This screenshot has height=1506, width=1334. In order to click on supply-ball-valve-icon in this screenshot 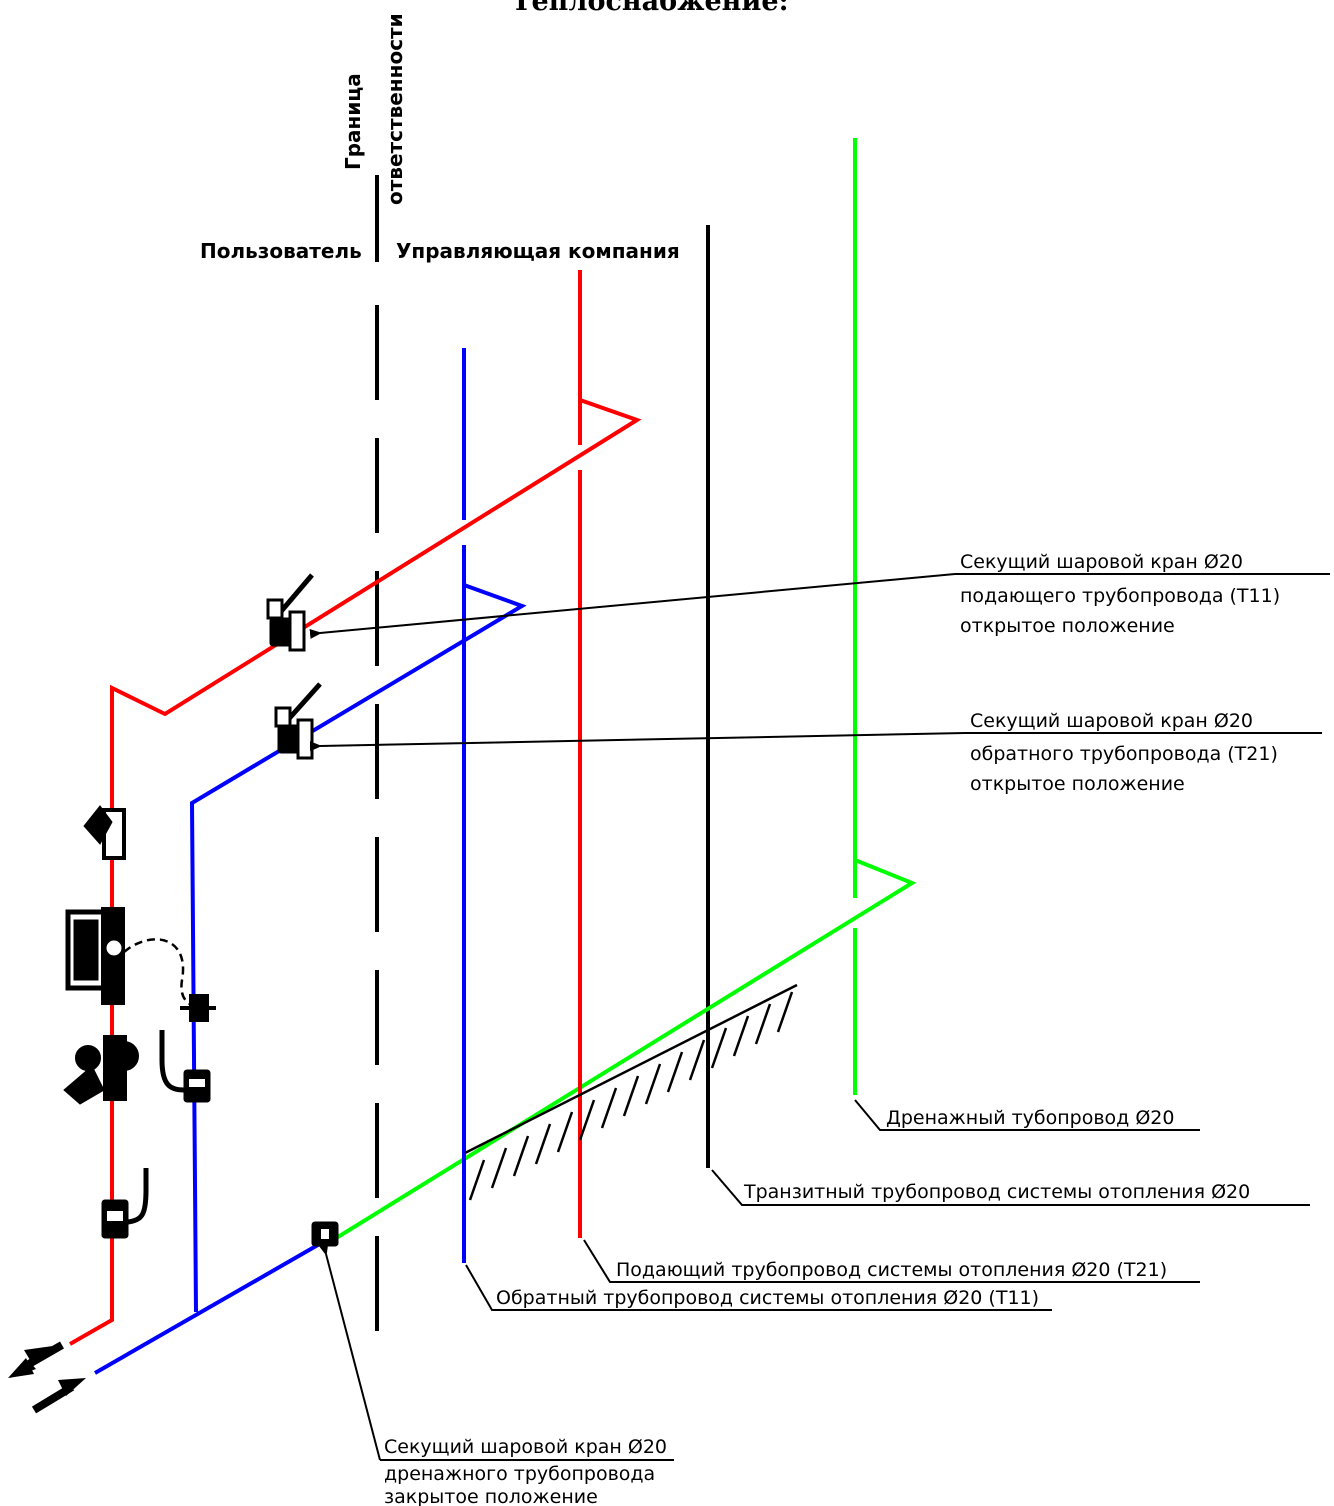, I will do `click(290, 612)`.